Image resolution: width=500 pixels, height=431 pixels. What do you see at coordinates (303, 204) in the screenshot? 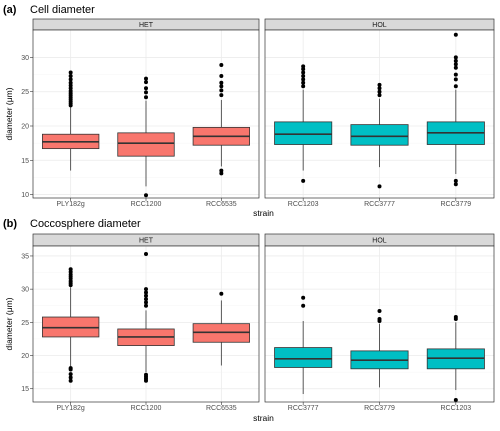
I see `x-tick-label: RCC1203` at bounding box center [303, 204].